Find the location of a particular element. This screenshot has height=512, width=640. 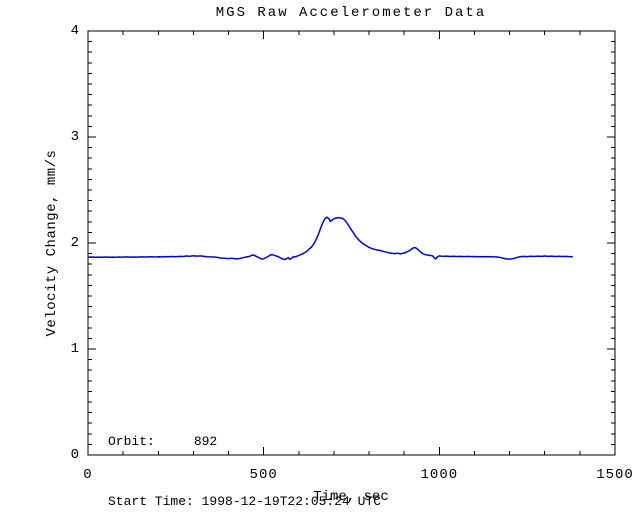

x-tick-label: 1500 is located at coordinates (615, 475).